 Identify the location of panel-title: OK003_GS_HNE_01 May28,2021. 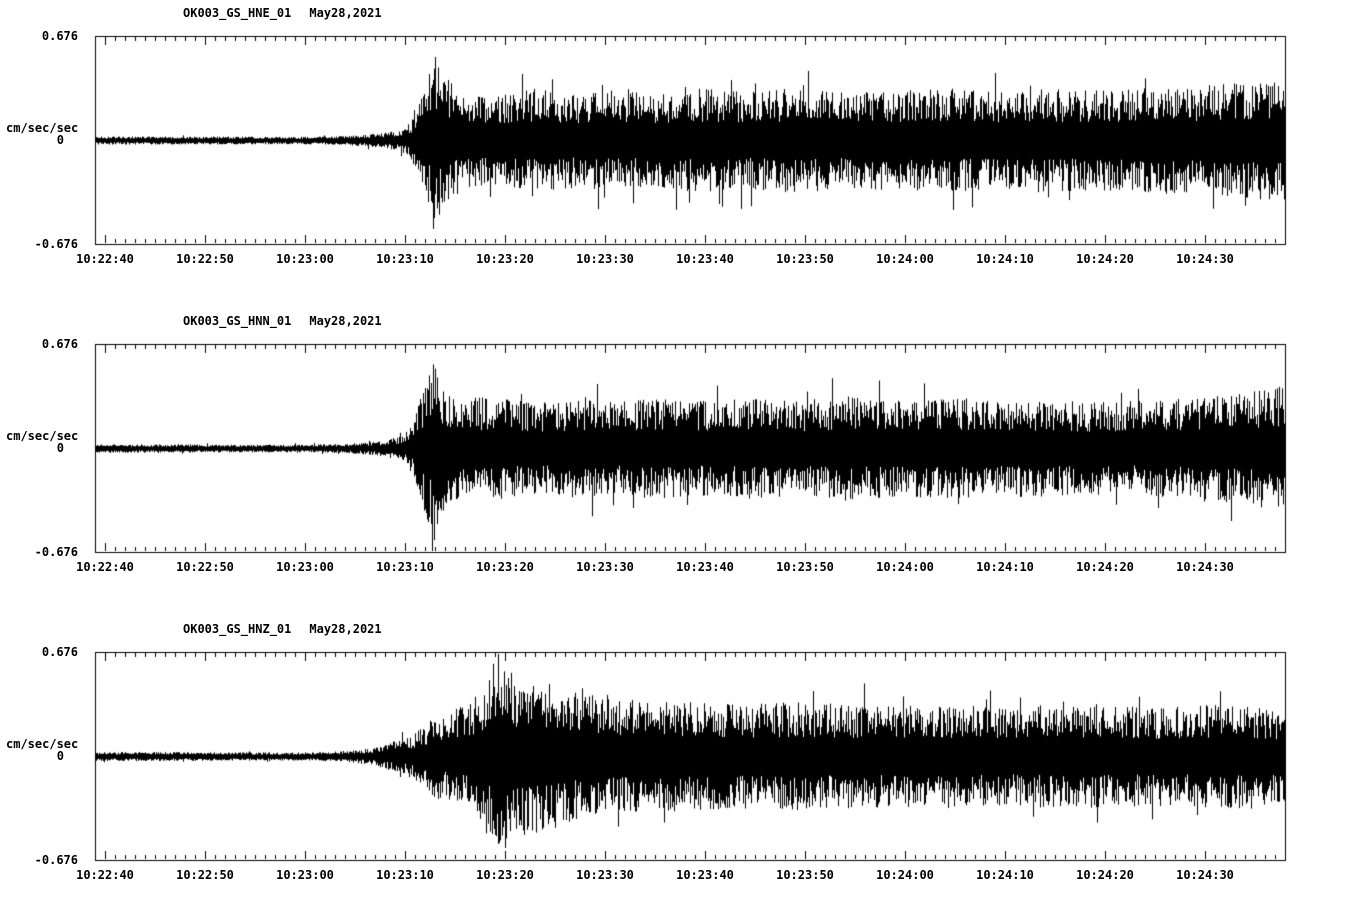
(282, 13).